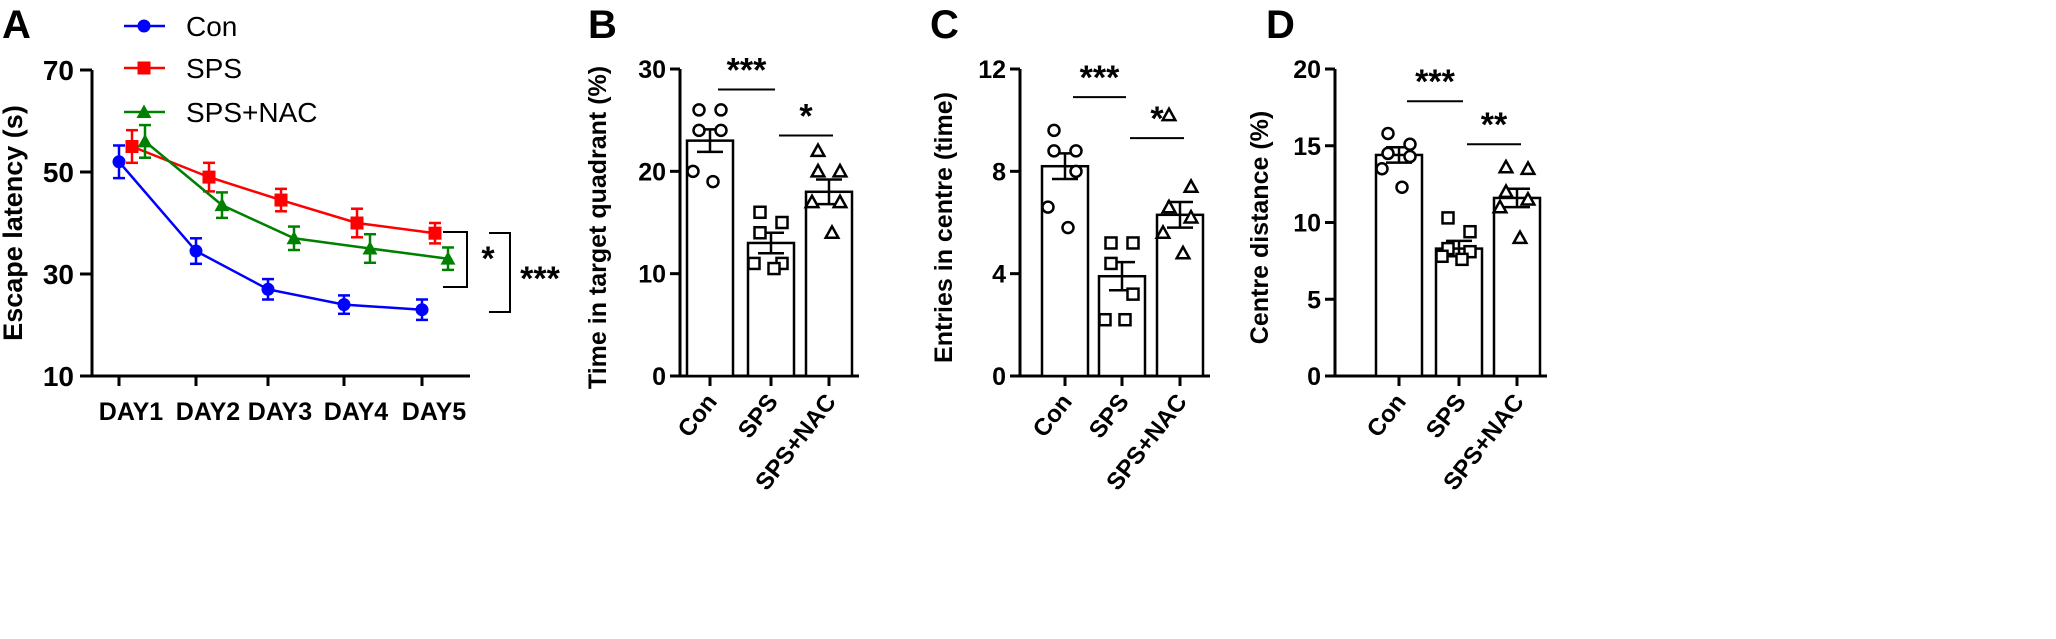  What do you see at coordinates (180, 26) in the screenshot?
I see `legend-item: Con` at bounding box center [180, 26].